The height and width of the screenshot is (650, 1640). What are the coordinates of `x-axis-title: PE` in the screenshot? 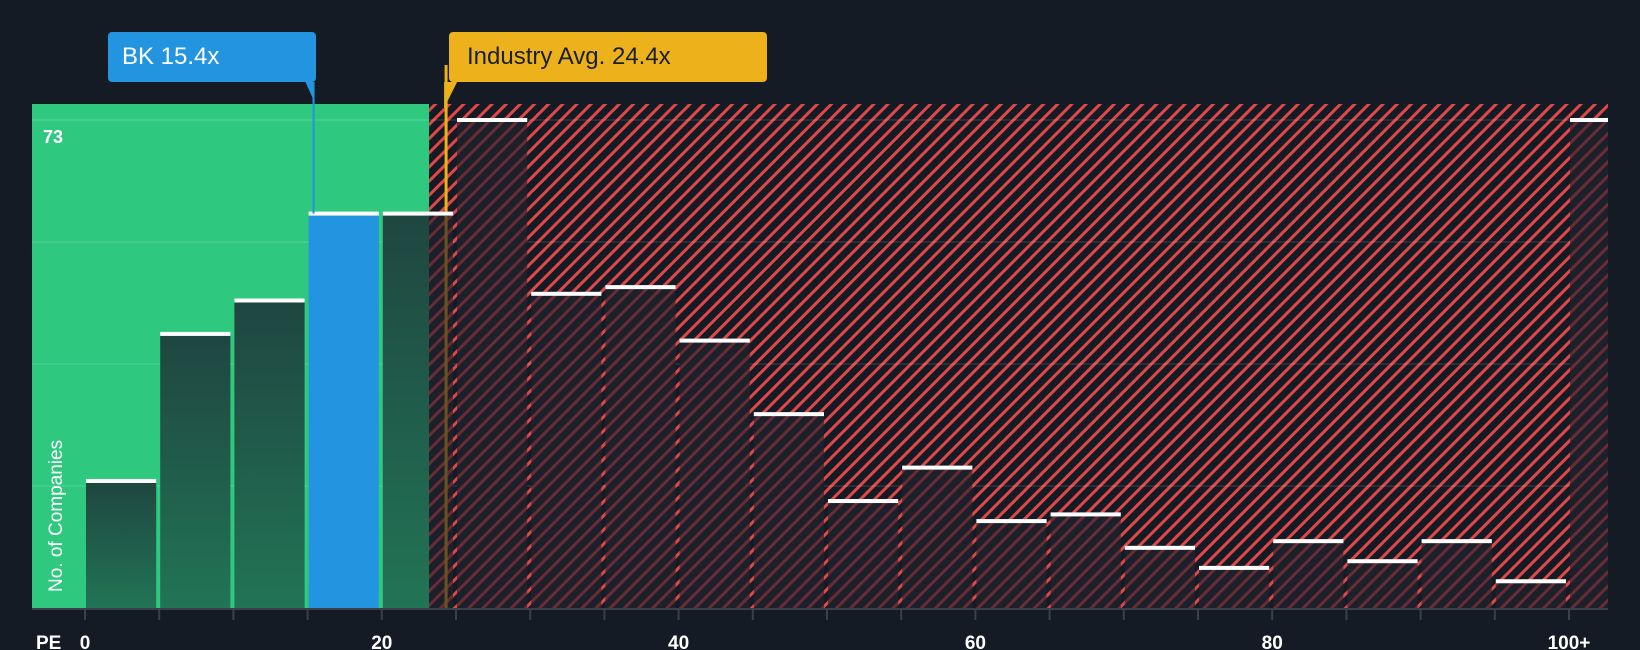 It's located at (48, 641).